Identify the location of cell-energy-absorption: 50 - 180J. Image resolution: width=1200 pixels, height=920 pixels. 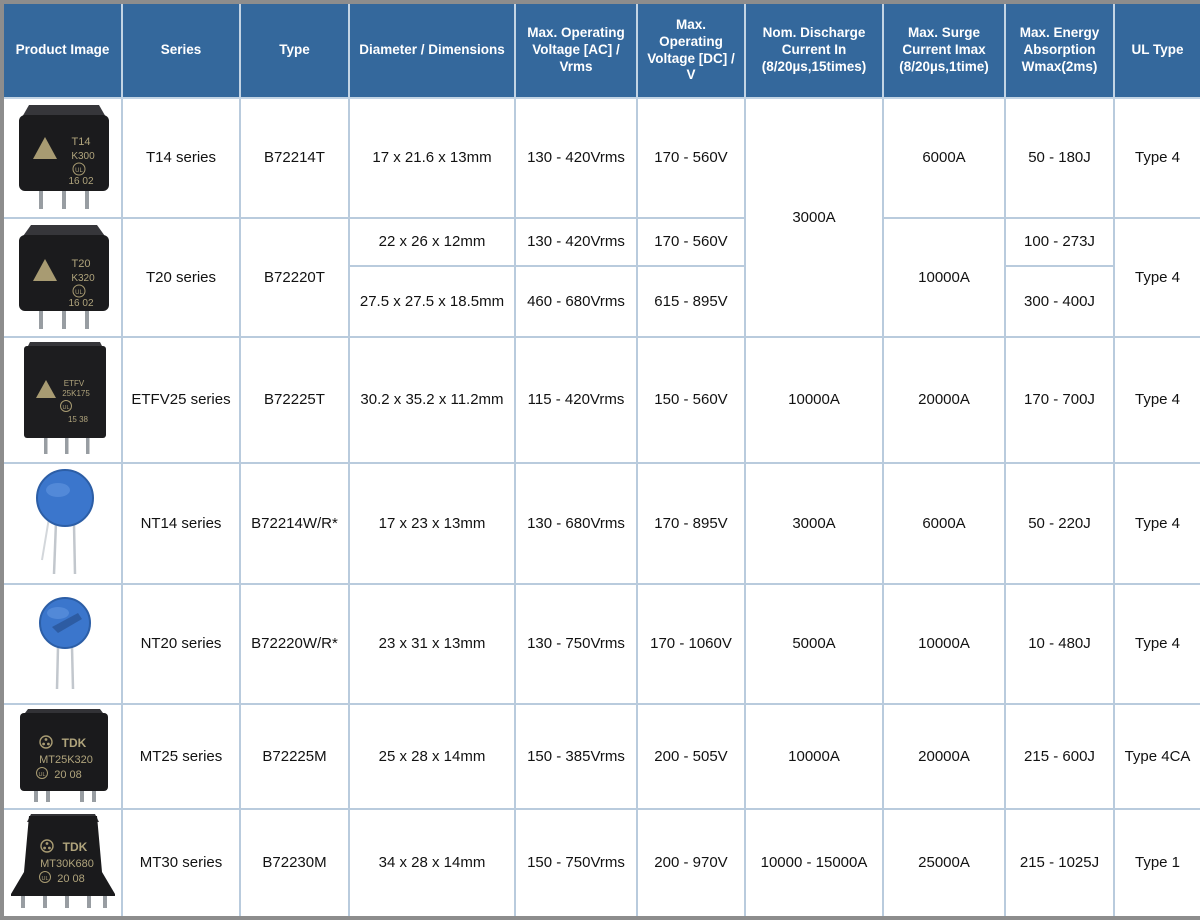
(1059, 158).